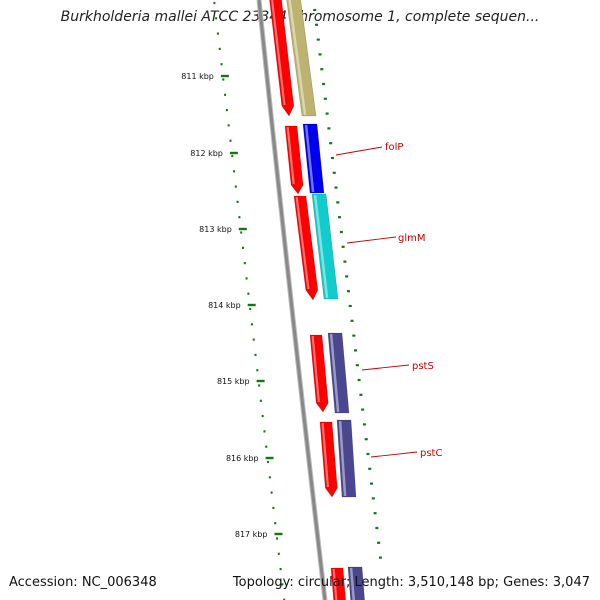 This screenshot has height=600, width=600. I want to click on pstC-cds, so click(346, 458).